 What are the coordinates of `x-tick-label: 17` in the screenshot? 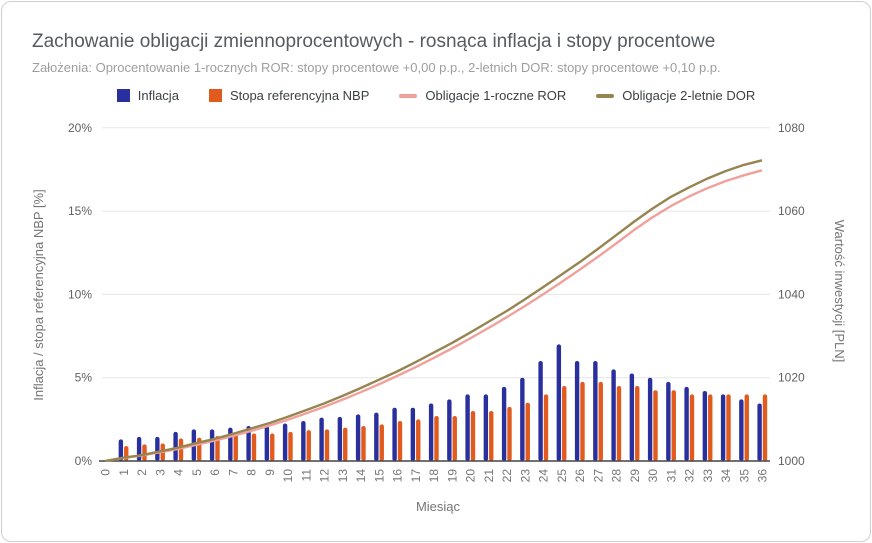 It's located at (416, 476).